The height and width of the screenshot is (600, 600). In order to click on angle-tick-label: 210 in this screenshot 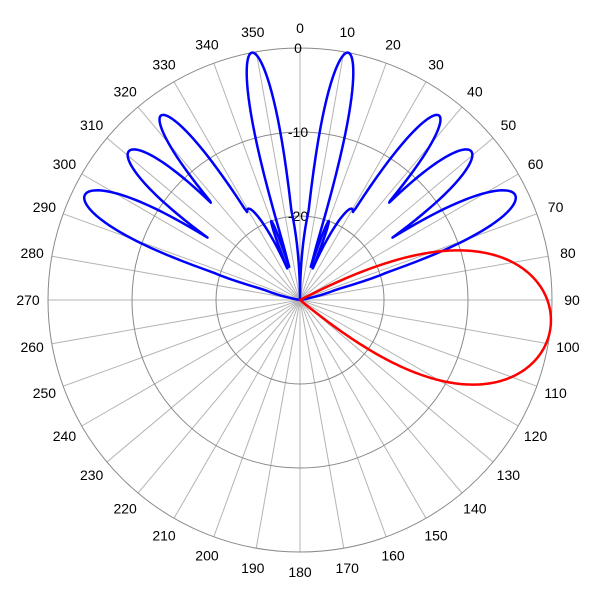, I will do `click(164, 536)`.